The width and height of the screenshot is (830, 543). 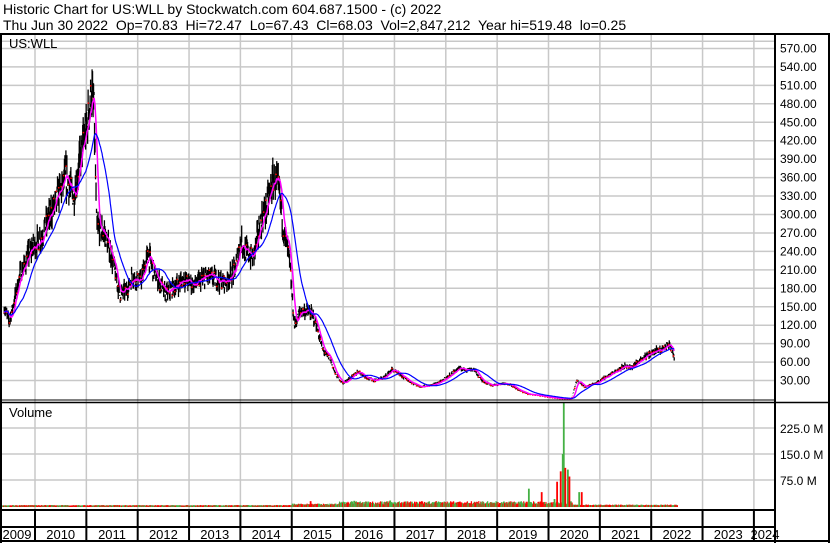 I want to click on price-tick-label: 300.00, so click(x=798, y=215).